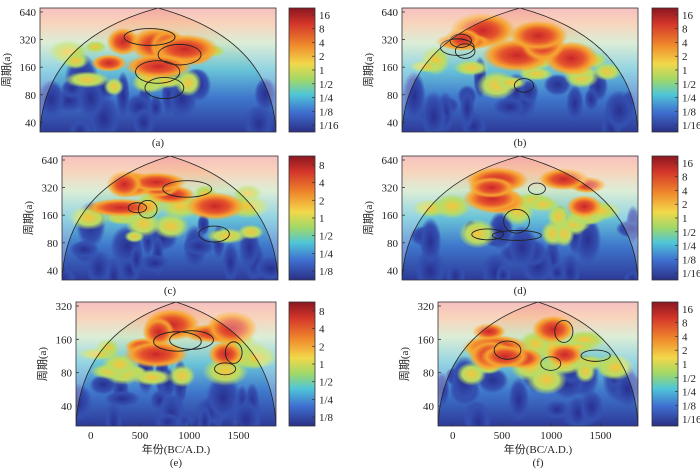 Image resolution: width=700 pixels, height=472 pixels. I want to click on cone-of-influence, so click(176, 364).